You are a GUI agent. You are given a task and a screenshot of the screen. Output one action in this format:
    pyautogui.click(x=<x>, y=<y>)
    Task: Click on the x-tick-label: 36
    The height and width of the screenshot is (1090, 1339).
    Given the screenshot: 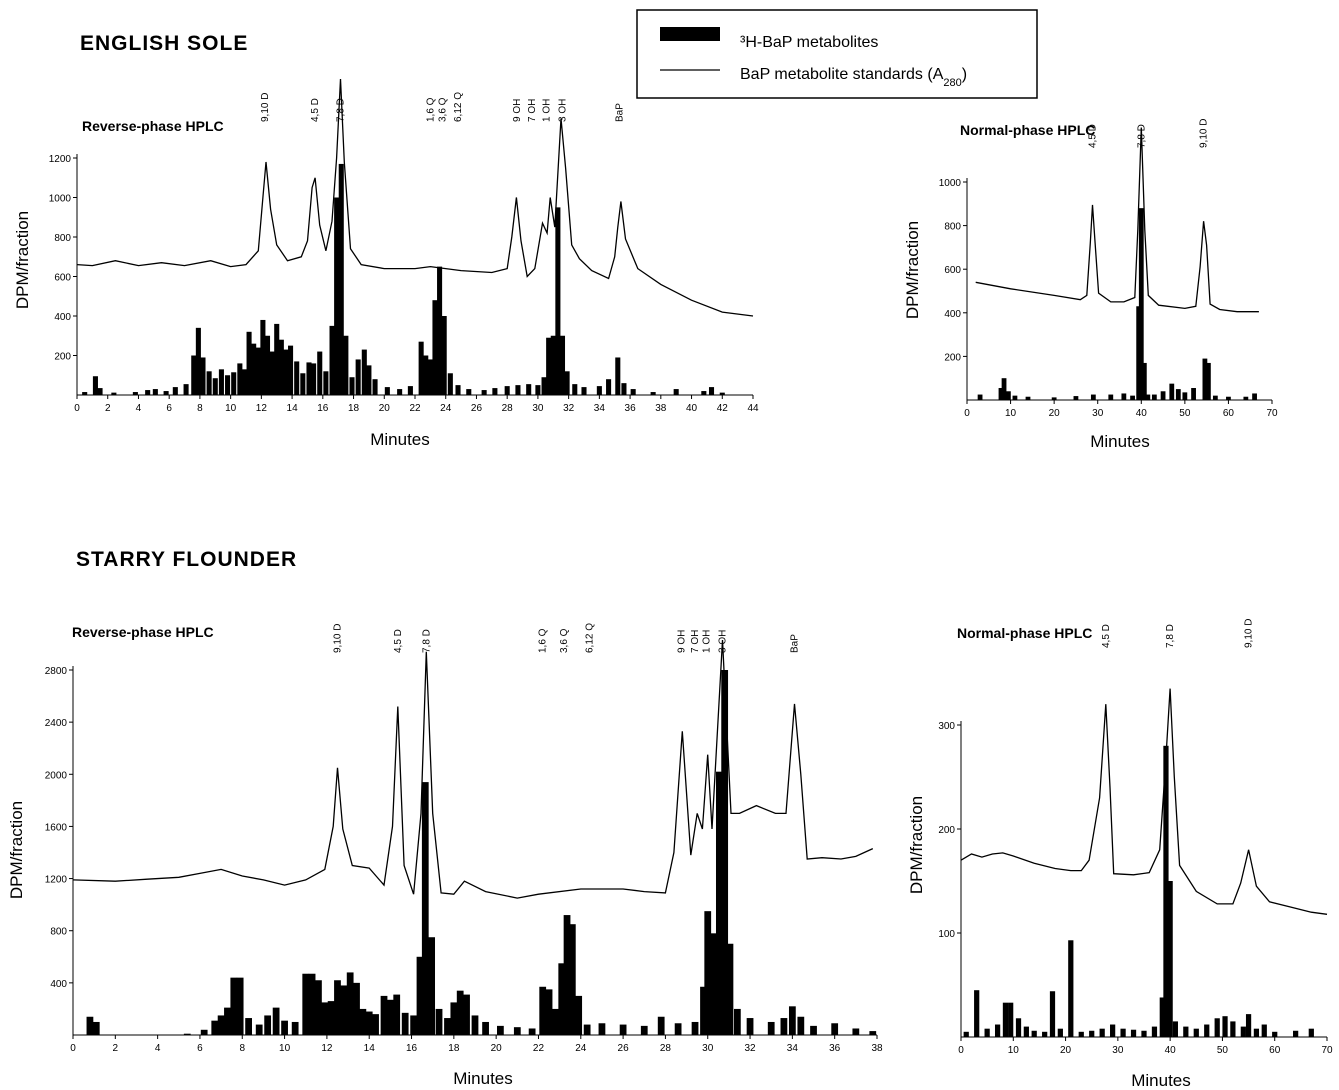 What is the action you would take?
    pyautogui.click(x=835, y=1048)
    